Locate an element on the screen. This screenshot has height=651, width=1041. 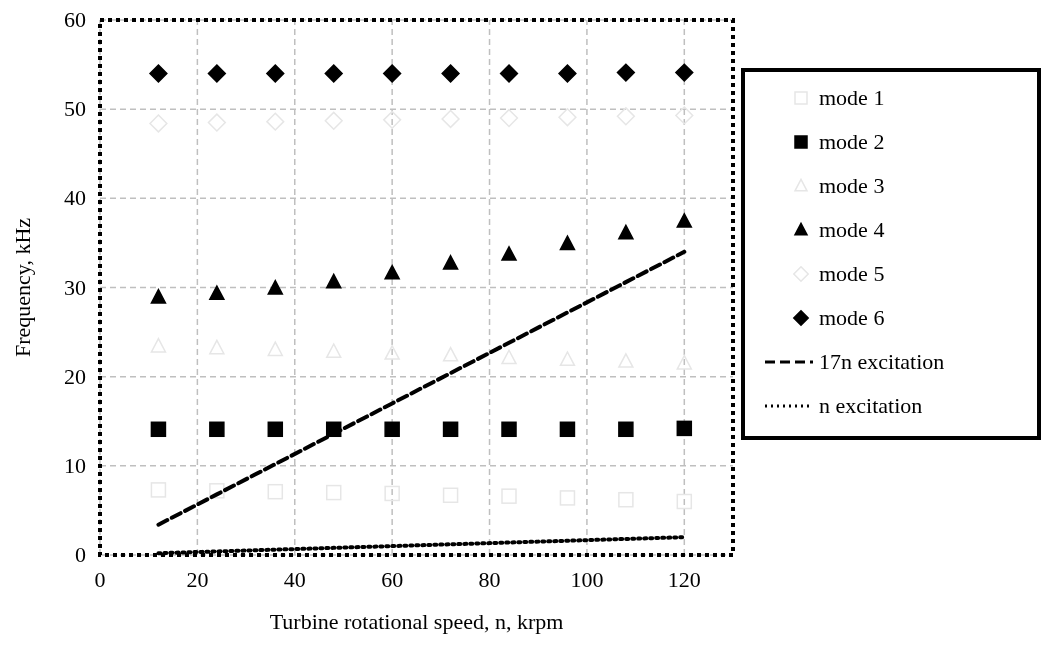
x-tick-label: 120 is located at coordinates (684, 579).